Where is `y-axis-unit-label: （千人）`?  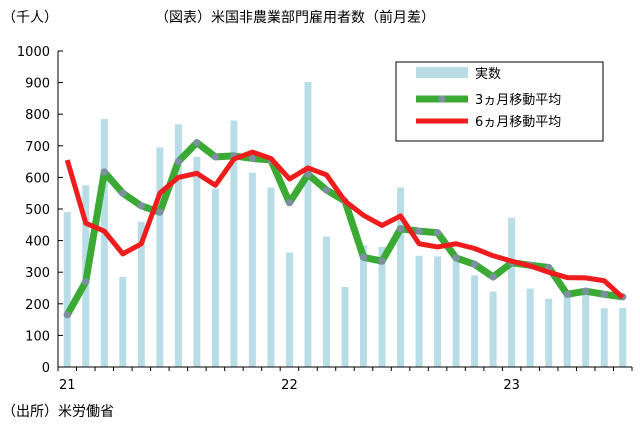
y-axis-unit-label: （千人） is located at coordinates (30, 18).